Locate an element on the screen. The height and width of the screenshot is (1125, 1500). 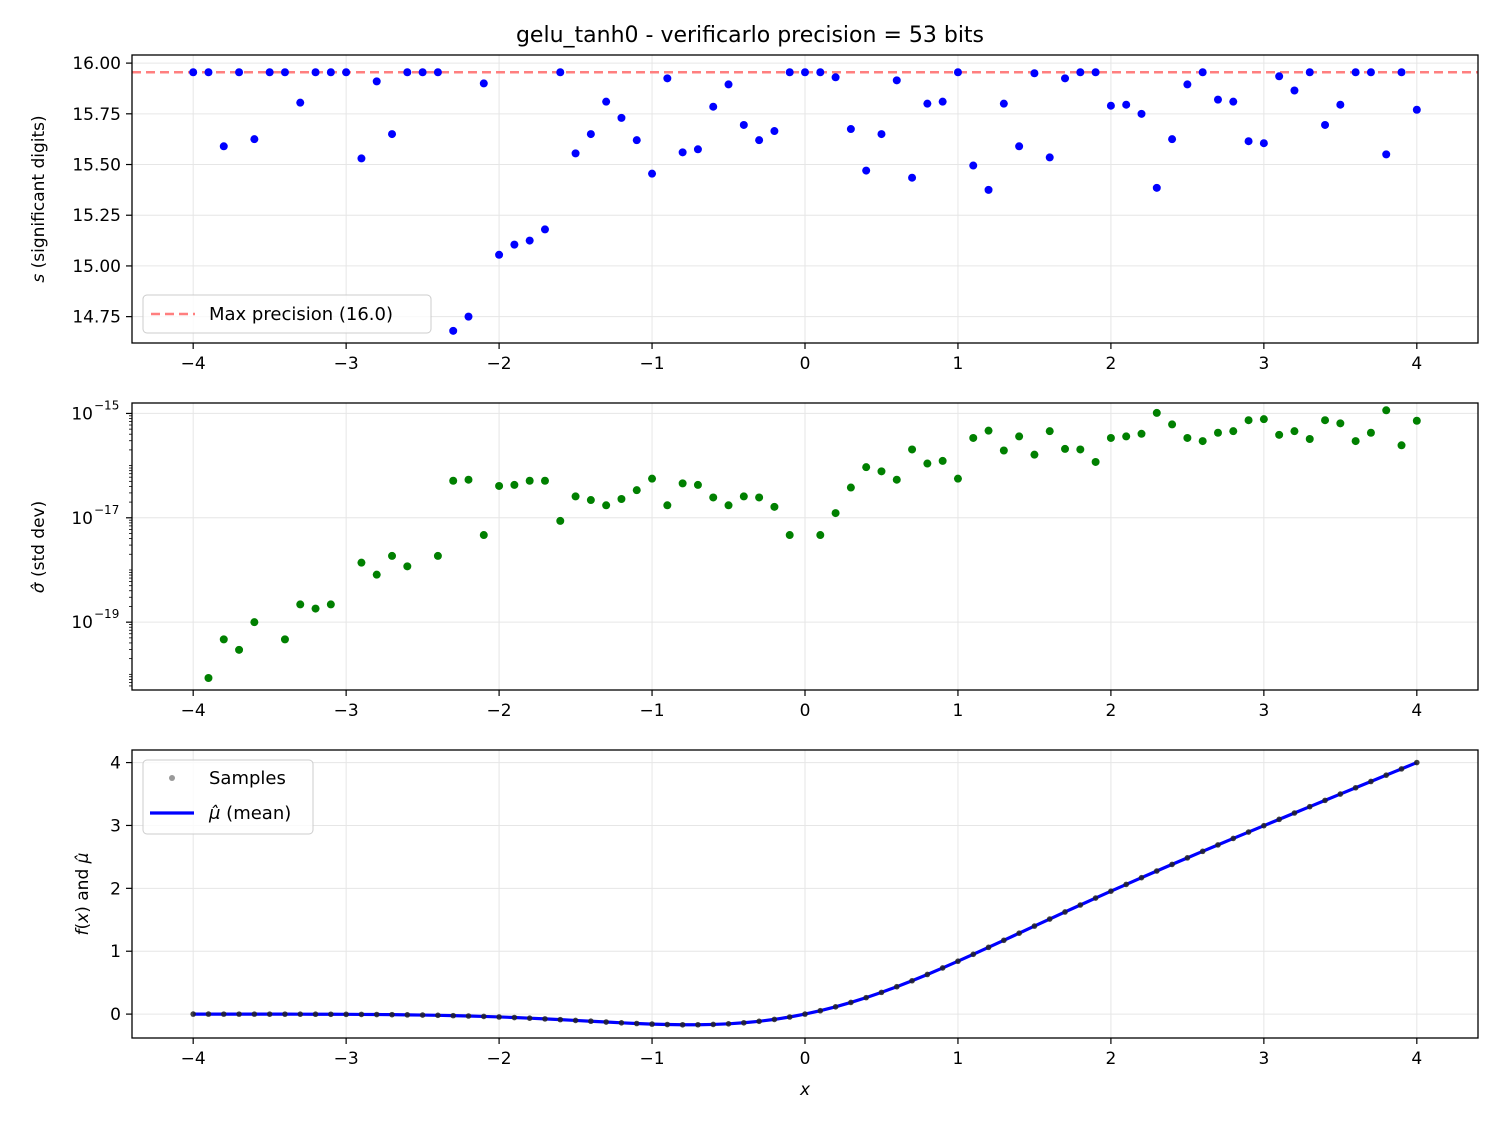
mid-y-axis-label: σ̂ (std dev) is located at coordinates (39, 547).